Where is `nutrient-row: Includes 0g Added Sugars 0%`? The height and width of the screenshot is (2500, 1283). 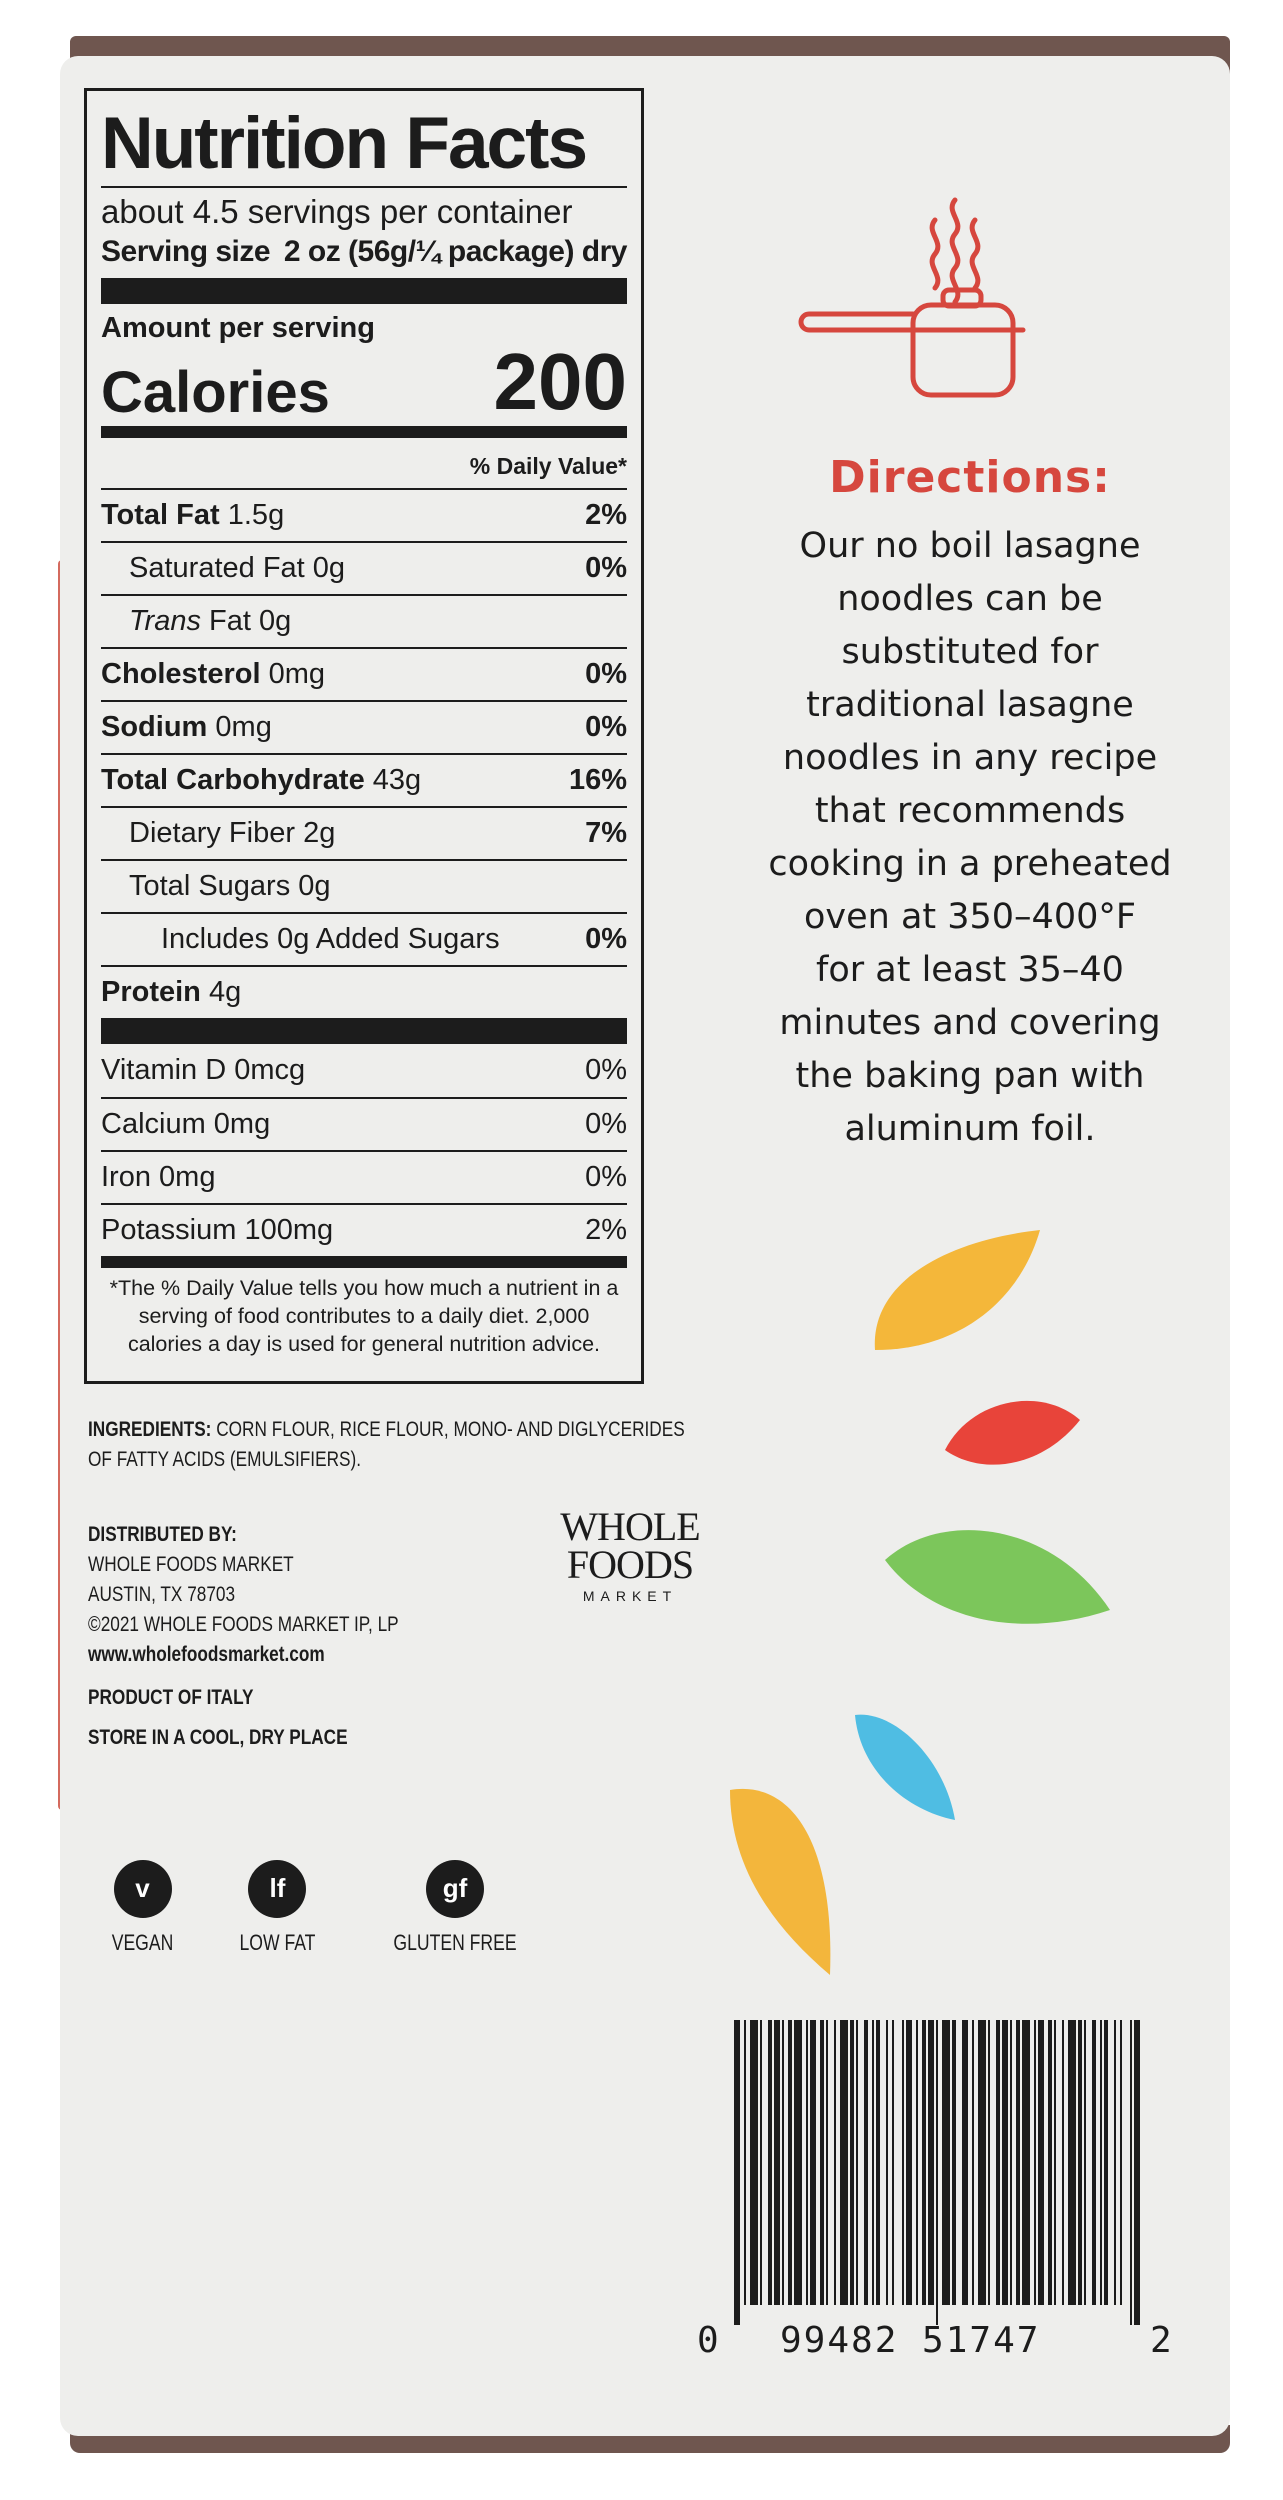 nutrient-row: Includes 0g Added Sugars 0% is located at coordinates (364, 938).